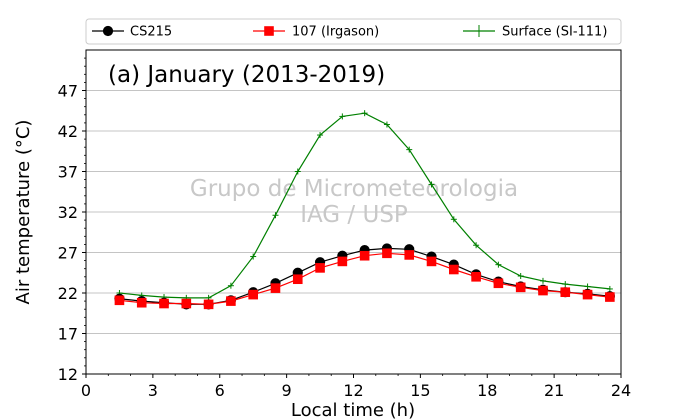 This screenshot has width=690, height=420. Describe the element at coordinates (23, 212) in the screenshot. I see `y-axis-label: Air temperature (°C)` at that location.